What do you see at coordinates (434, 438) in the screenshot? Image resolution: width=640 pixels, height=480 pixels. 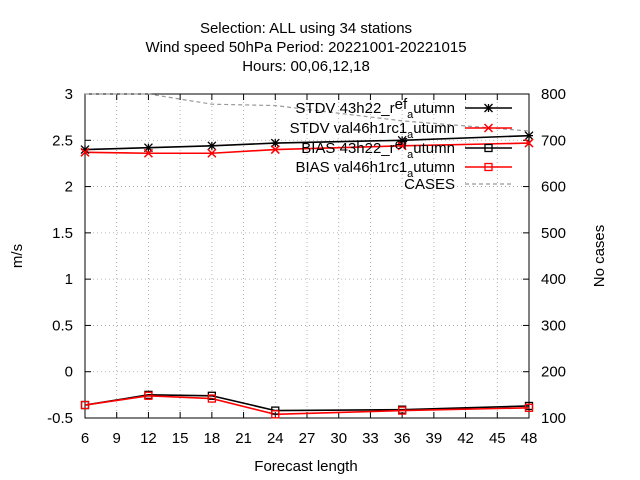 I see `x-tick-label: 39` at bounding box center [434, 438].